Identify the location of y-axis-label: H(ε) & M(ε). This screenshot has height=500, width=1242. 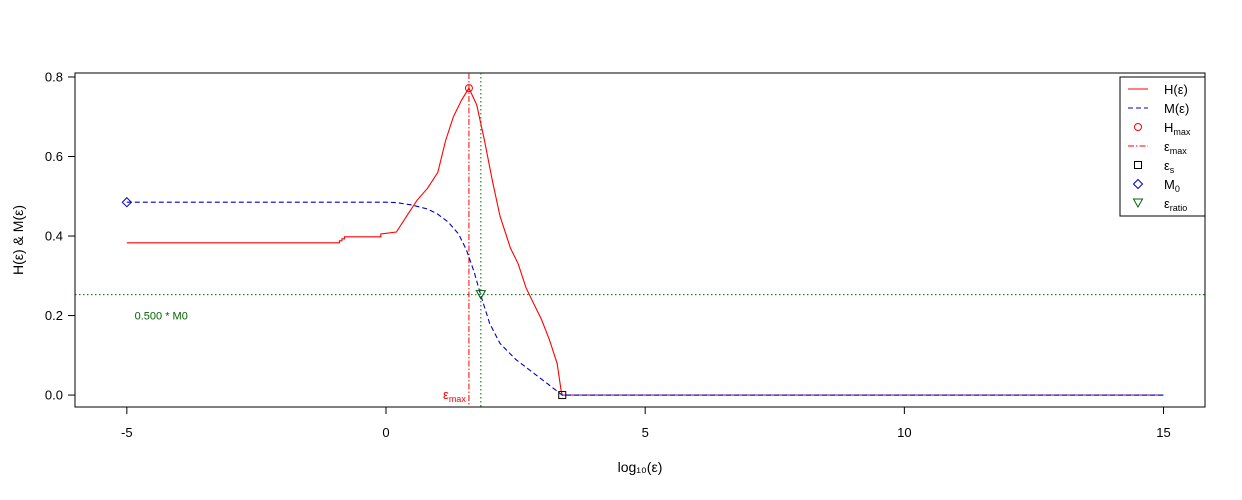
(18, 240).